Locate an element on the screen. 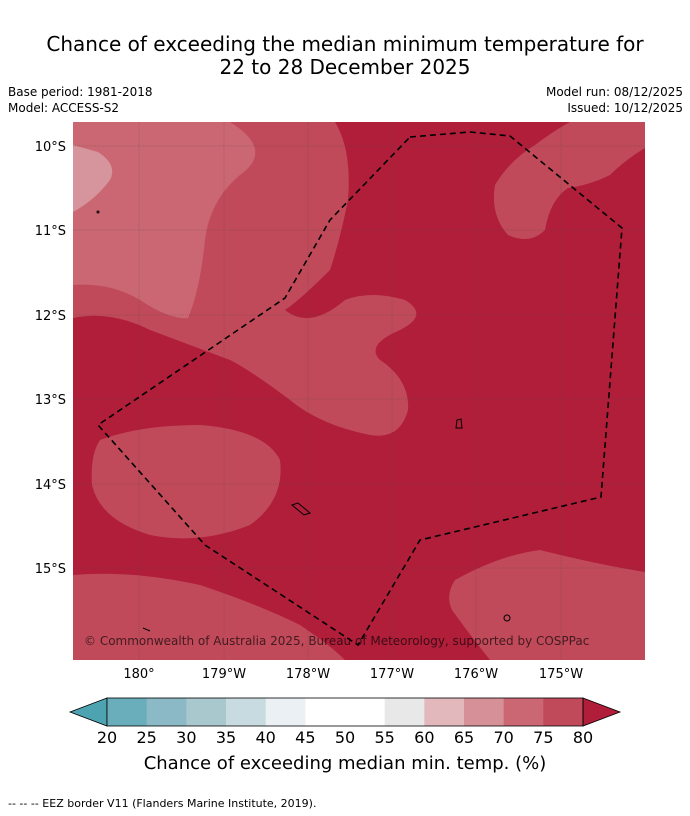 The image size is (690, 816). colorbar-tick-label: 20 is located at coordinates (107, 737).